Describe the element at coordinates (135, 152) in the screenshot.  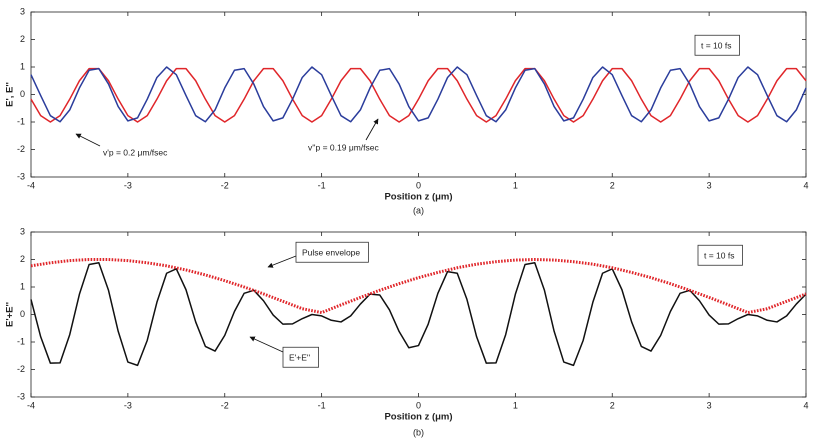
I see `annotation: v'p = 0.2 μm/fsec` at that location.